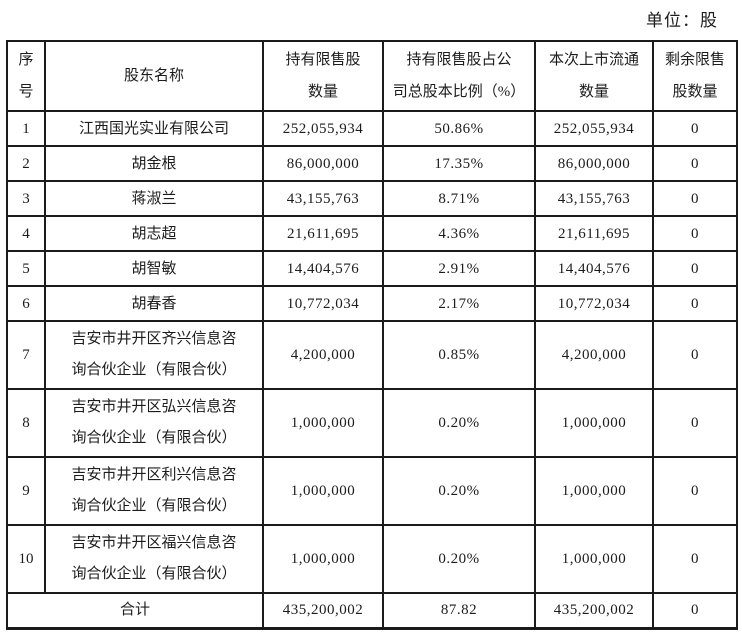 The height and width of the screenshot is (637, 742). What do you see at coordinates (26, 128) in the screenshot?
I see `seq-cell: 1` at bounding box center [26, 128].